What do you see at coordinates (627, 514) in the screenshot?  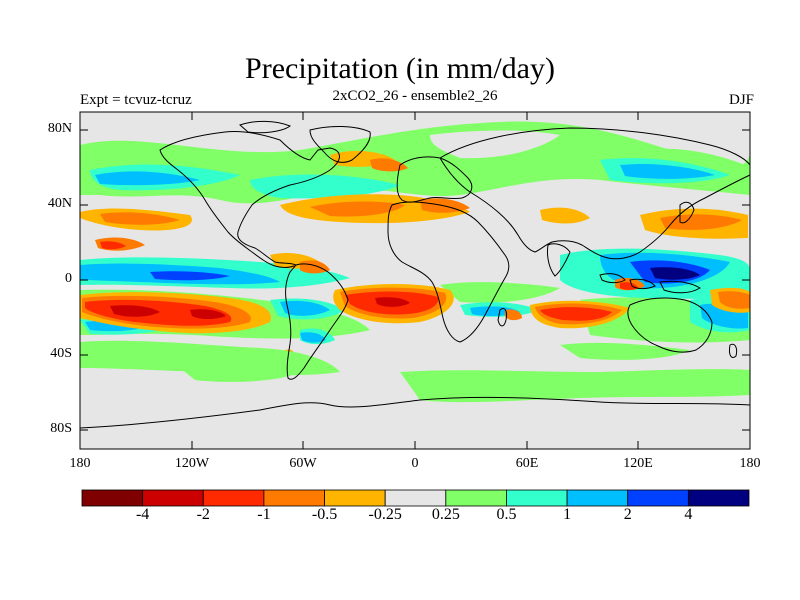 I see `colorbar-label: 2` at bounding box center [627, 514].